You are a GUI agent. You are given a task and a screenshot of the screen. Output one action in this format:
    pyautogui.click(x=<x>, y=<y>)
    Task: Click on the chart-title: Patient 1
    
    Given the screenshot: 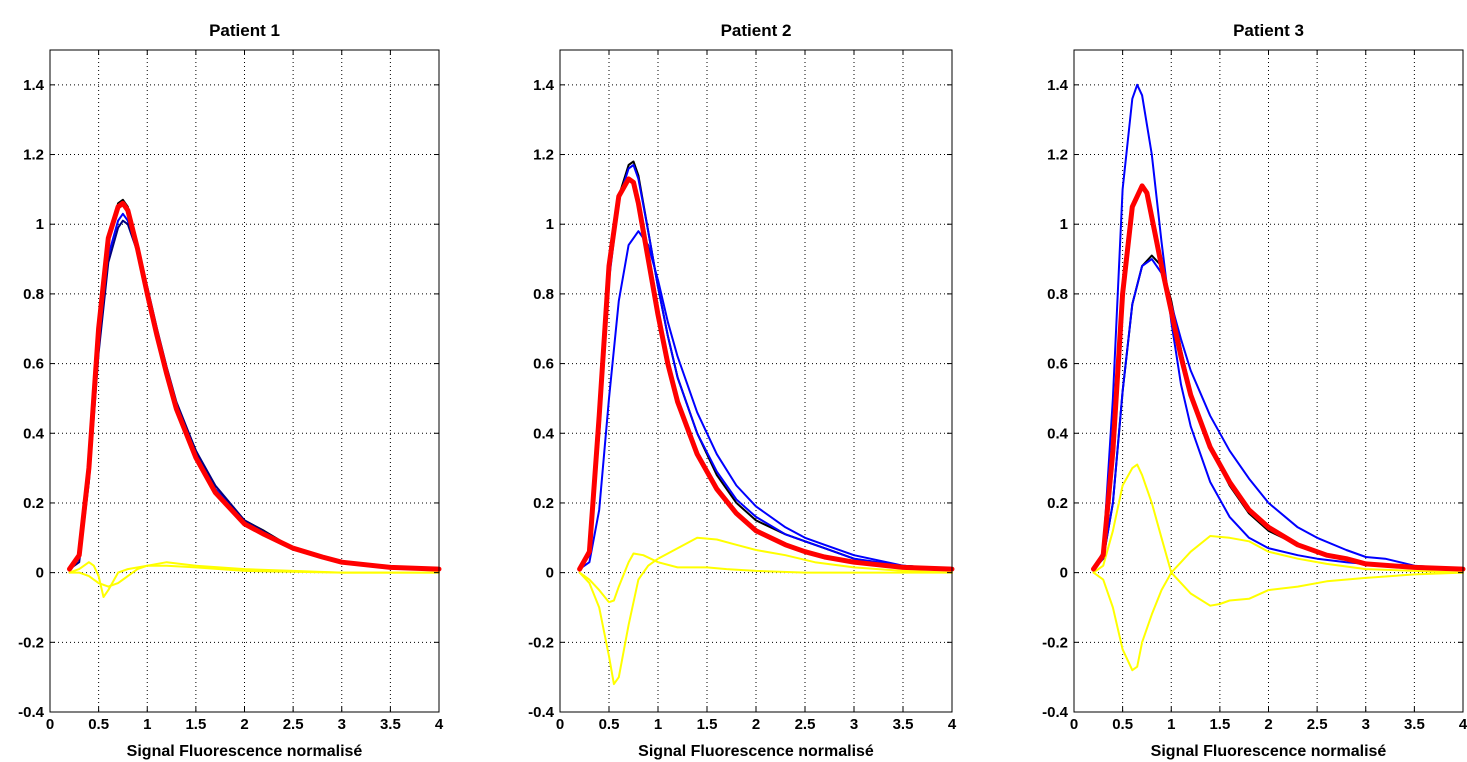 What is the action you would take?
    pyautogui.click(x=244, y=30)
    